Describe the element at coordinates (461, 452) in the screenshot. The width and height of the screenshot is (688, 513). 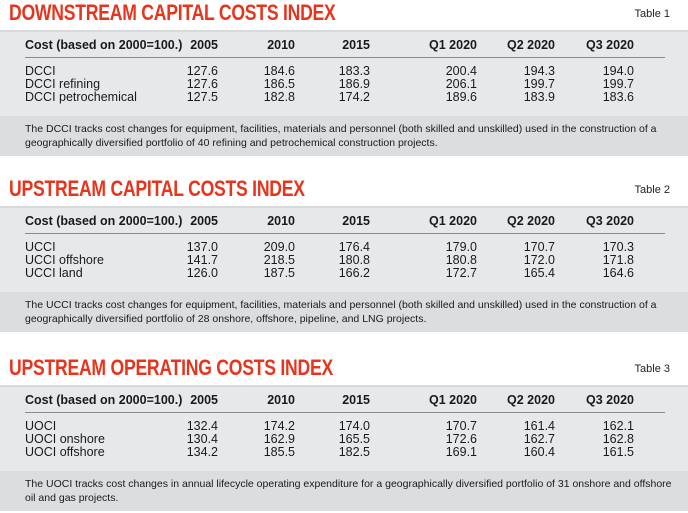
I see `cell-value: 169.1` at that location.